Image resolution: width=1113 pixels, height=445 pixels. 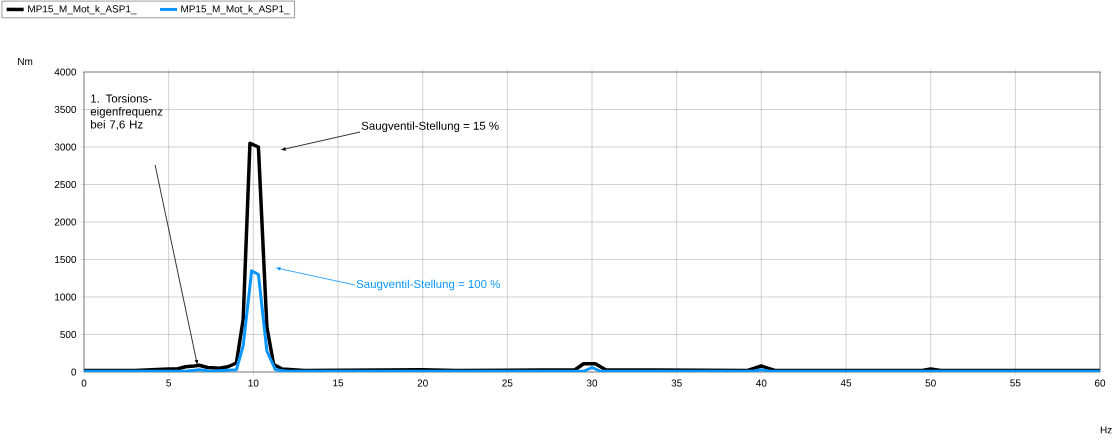 What do you see at coordinates (84, 383) in the screenshot?
I see `x-tick-label: 0` at bounding box center [84, 383].